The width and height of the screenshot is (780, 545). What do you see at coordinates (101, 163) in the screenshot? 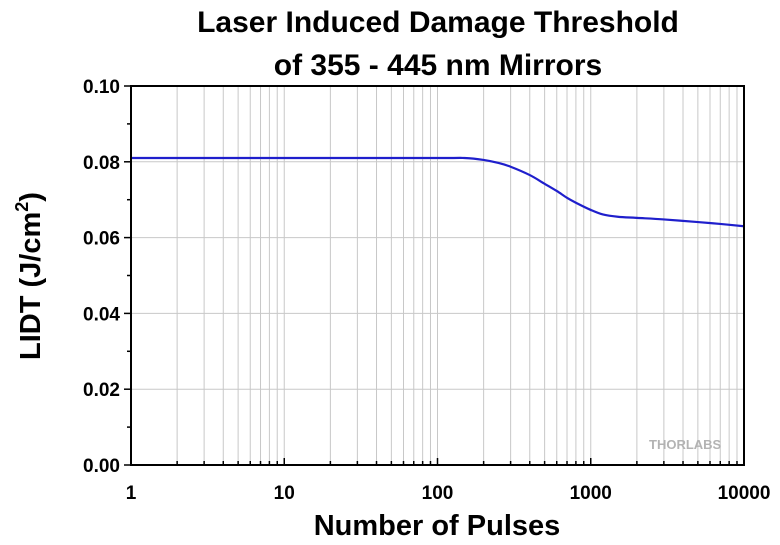
I see `y-tick-label: 0.08` at bounding box center [101, 163].